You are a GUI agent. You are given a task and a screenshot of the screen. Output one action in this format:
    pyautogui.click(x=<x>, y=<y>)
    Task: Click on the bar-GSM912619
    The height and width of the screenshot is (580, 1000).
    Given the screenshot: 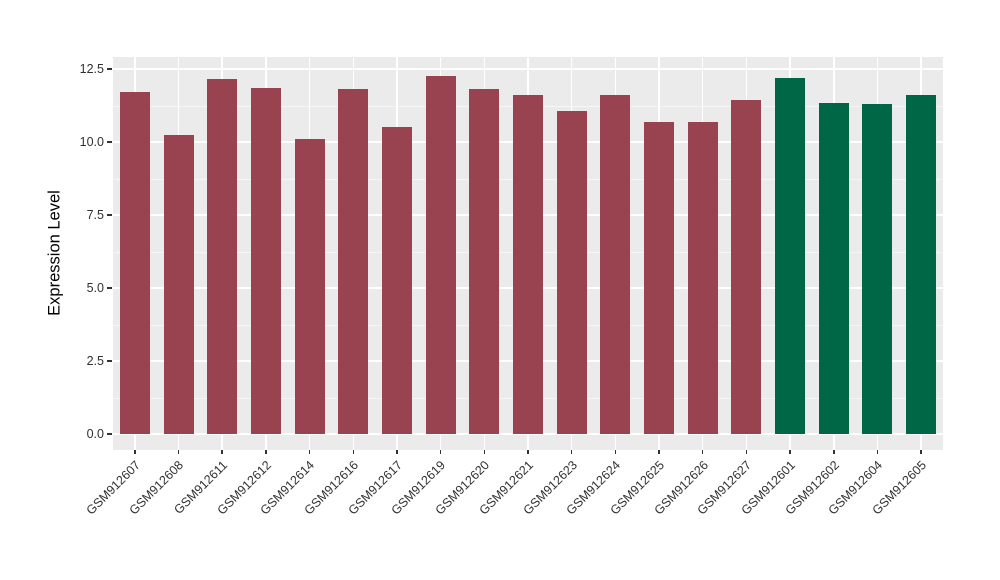 What is the action you would take?
    pyautogui.click(x=440, y=255)
    